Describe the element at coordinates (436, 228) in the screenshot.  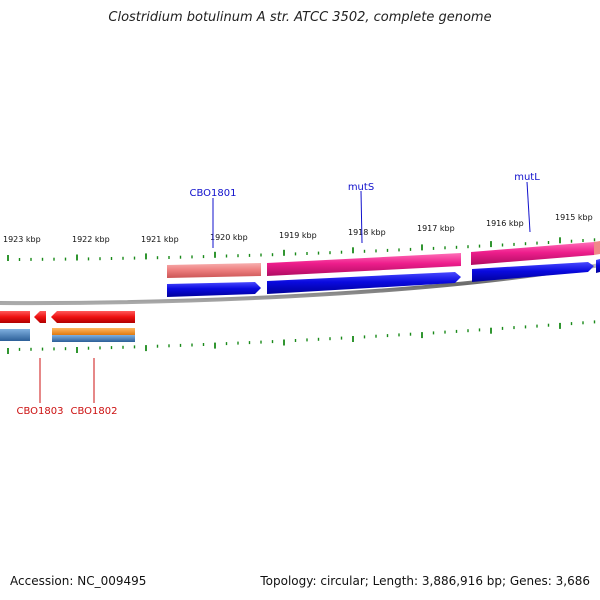
I see `ruler-label: 1917 kbp` at that location.